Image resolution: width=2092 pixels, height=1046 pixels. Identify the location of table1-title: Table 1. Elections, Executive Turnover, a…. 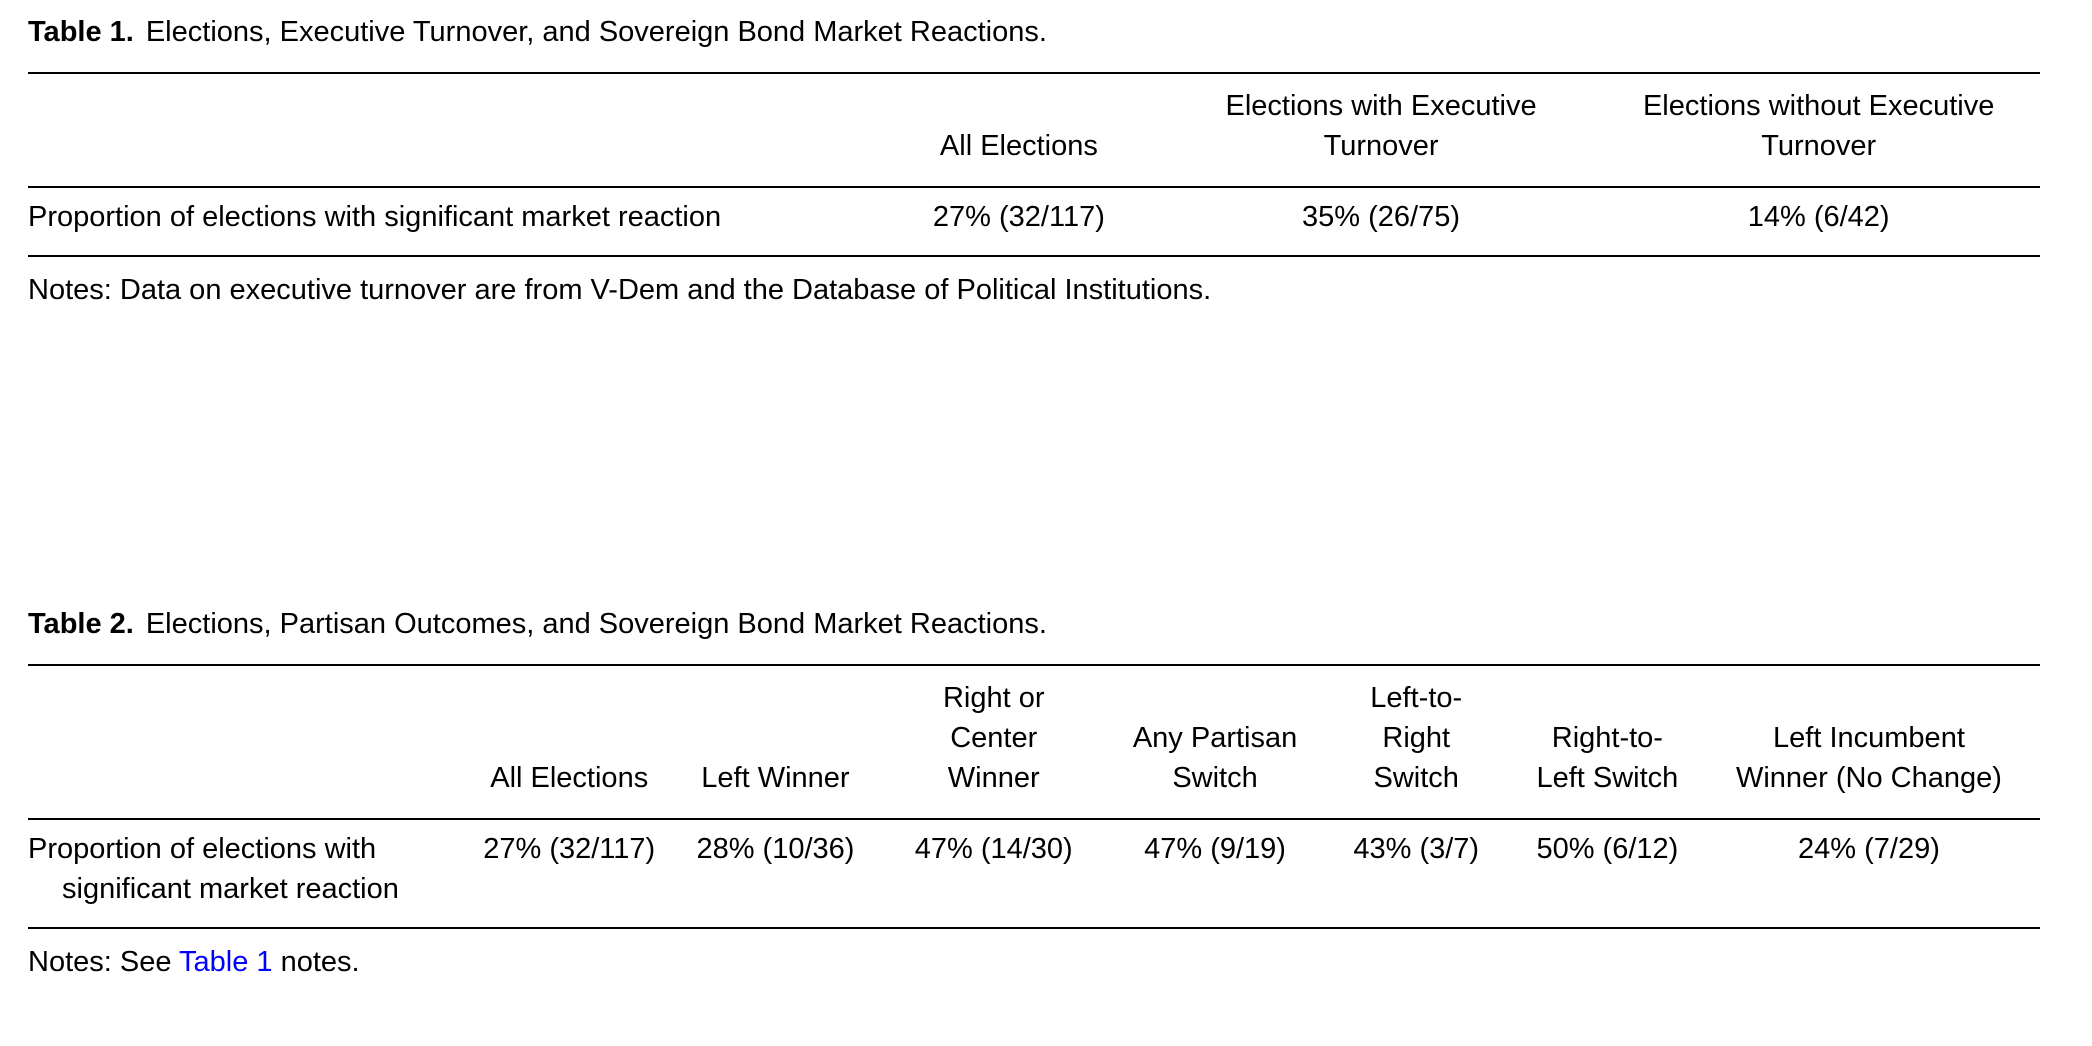
(1034, 32).